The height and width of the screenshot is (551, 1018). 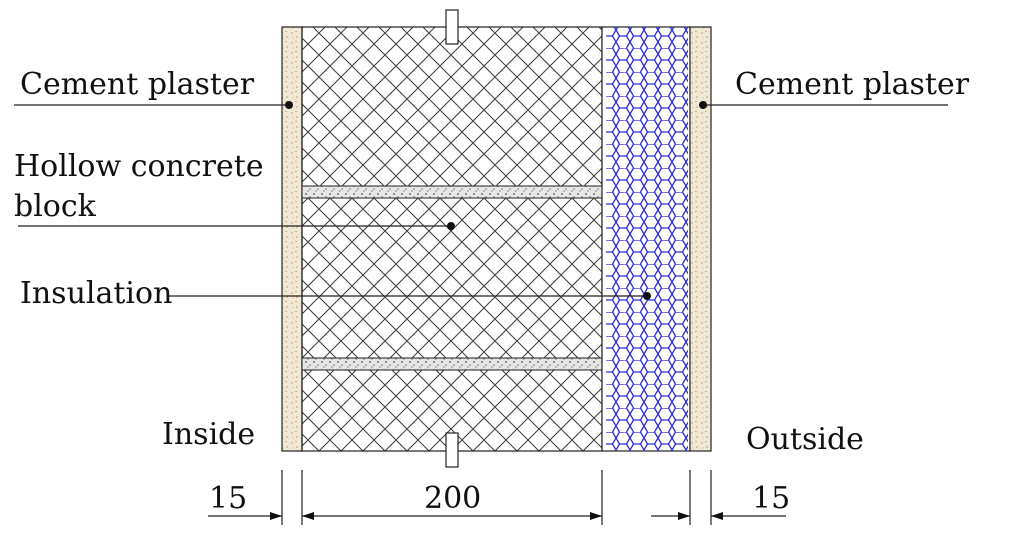 I want to click on leader-dot-hollow-block, so click(x=451, y=226).